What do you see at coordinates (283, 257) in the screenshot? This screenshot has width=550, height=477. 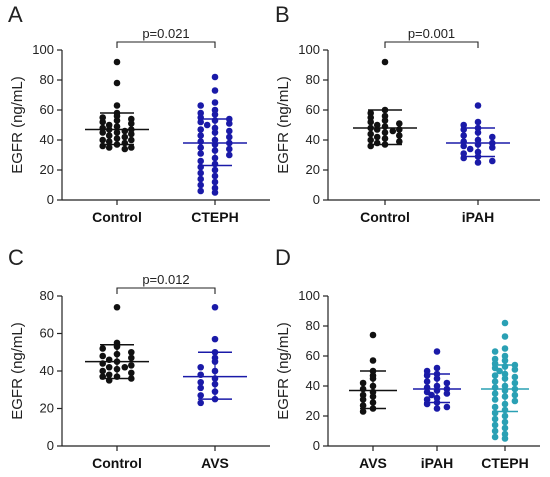 I see `panel-letter: D` at bounding box center [283, 257].